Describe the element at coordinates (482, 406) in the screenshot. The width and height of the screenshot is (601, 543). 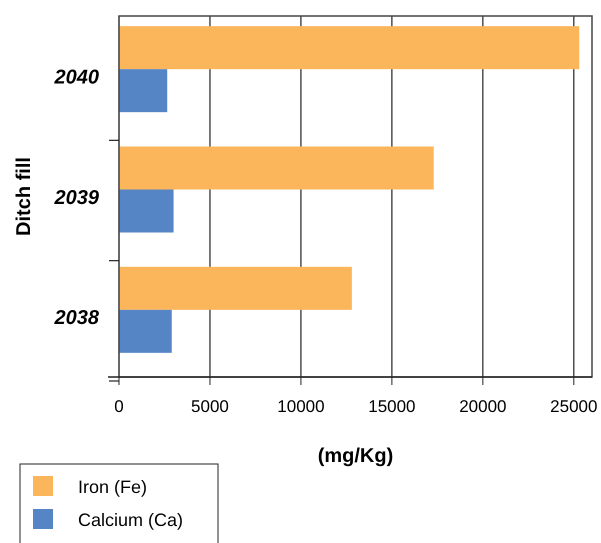
I see `x-tick-label: 20000` at that location.